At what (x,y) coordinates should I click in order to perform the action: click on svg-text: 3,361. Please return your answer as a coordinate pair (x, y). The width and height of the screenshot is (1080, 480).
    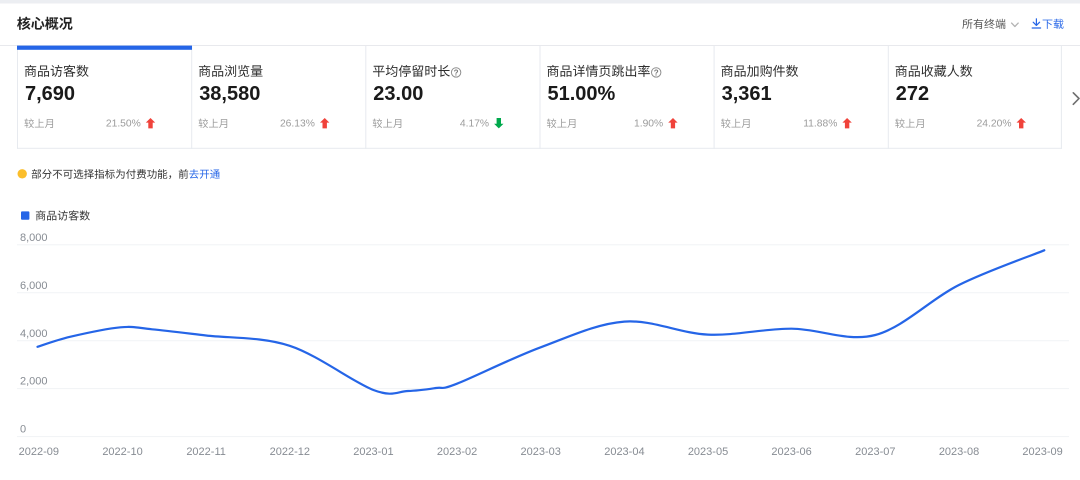
    Looking at the image, I should click on (747, 94).